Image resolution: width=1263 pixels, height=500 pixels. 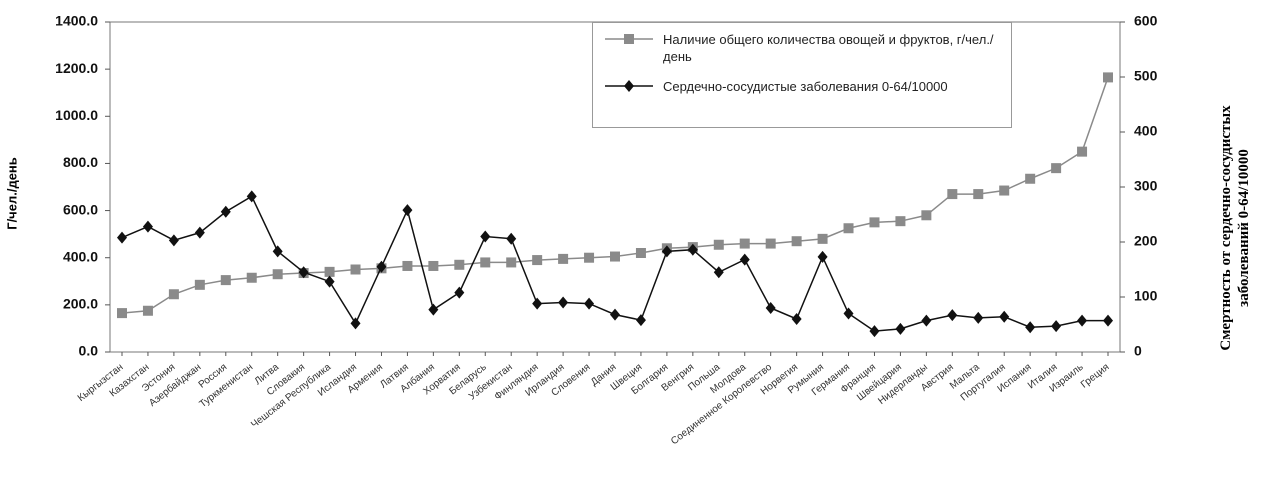 What do you see at coordinates (12, 193) in the screenshot?
I see `y-axis-title: Г/чел./день` at bounding box center [12, 193].